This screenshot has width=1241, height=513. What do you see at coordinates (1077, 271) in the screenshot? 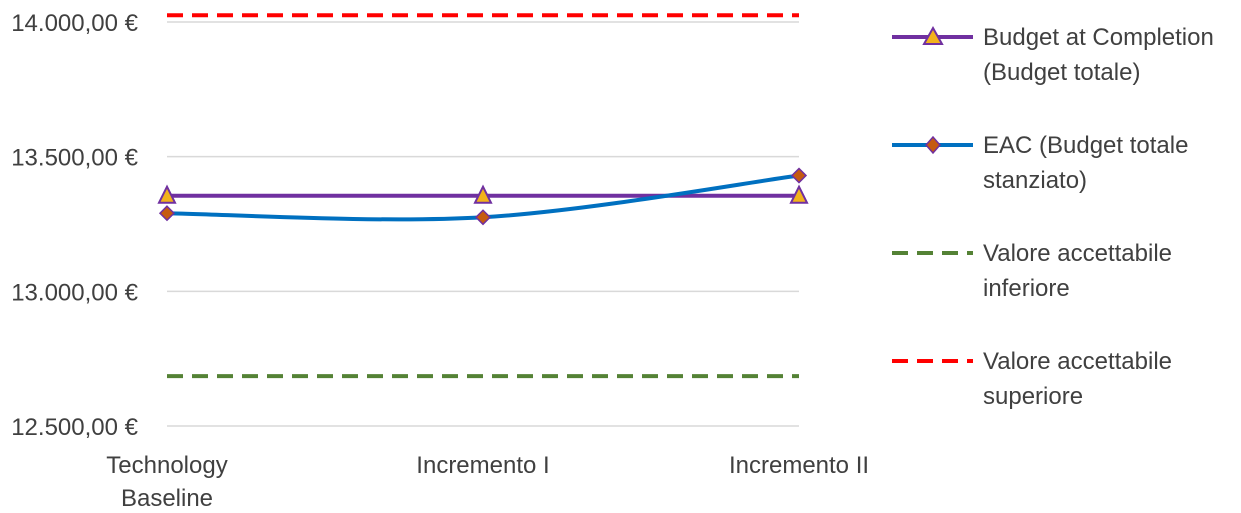
I see `legend-label-valore-inferiore: Valore accettabile inferiore` at bounding box center [1077, 271].